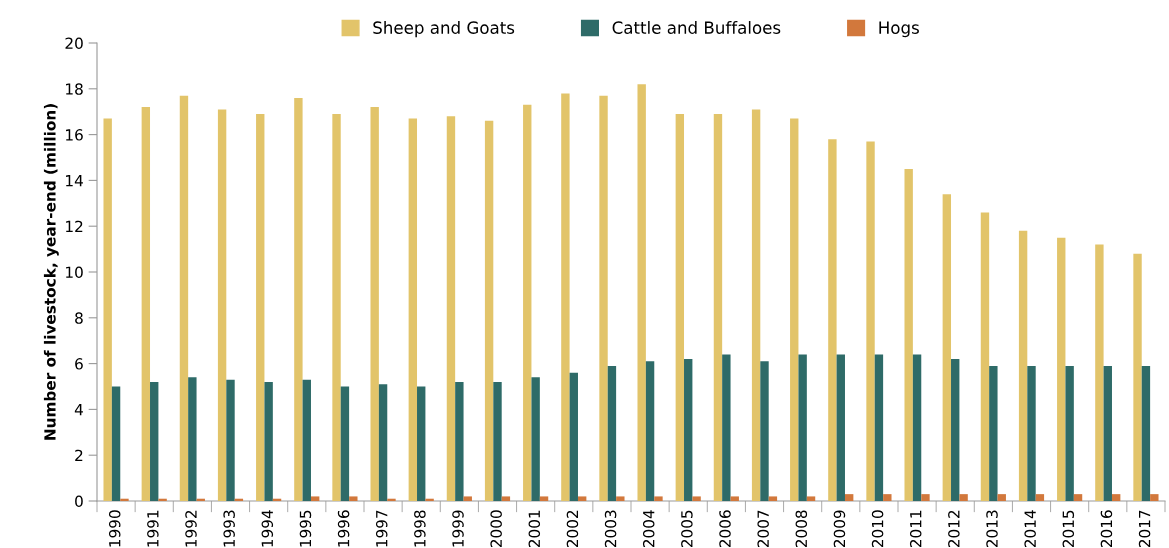  What do you see at coordinates (74, 272) in the screenshot?
I see `y-tick-label: 10` at bounding box center [74, 272].